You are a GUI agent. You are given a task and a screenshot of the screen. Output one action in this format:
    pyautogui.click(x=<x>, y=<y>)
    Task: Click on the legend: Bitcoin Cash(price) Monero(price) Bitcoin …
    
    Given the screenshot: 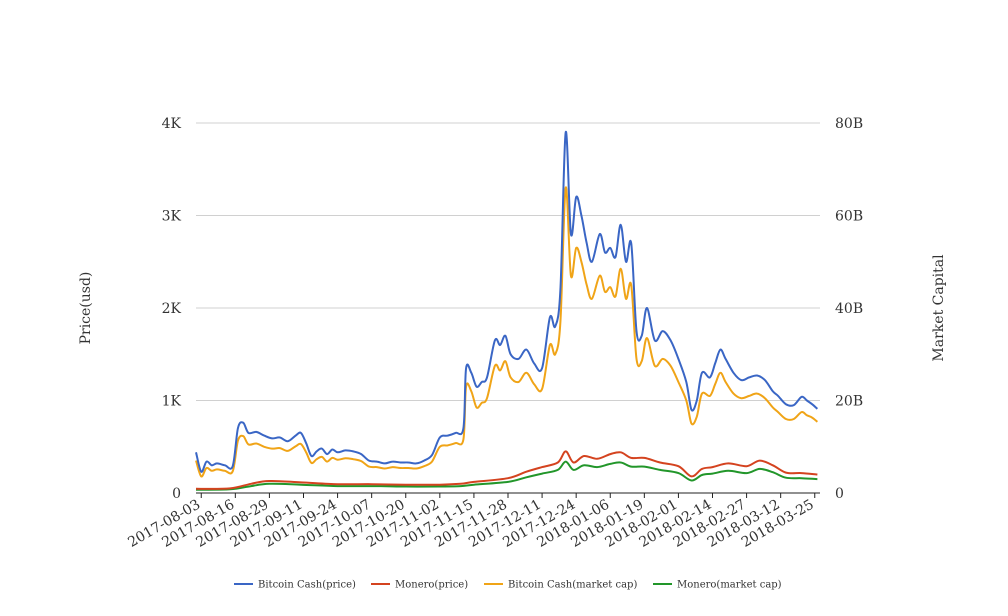 What is the action you would take?
    pyautogui.click(x=508, y=585)
    